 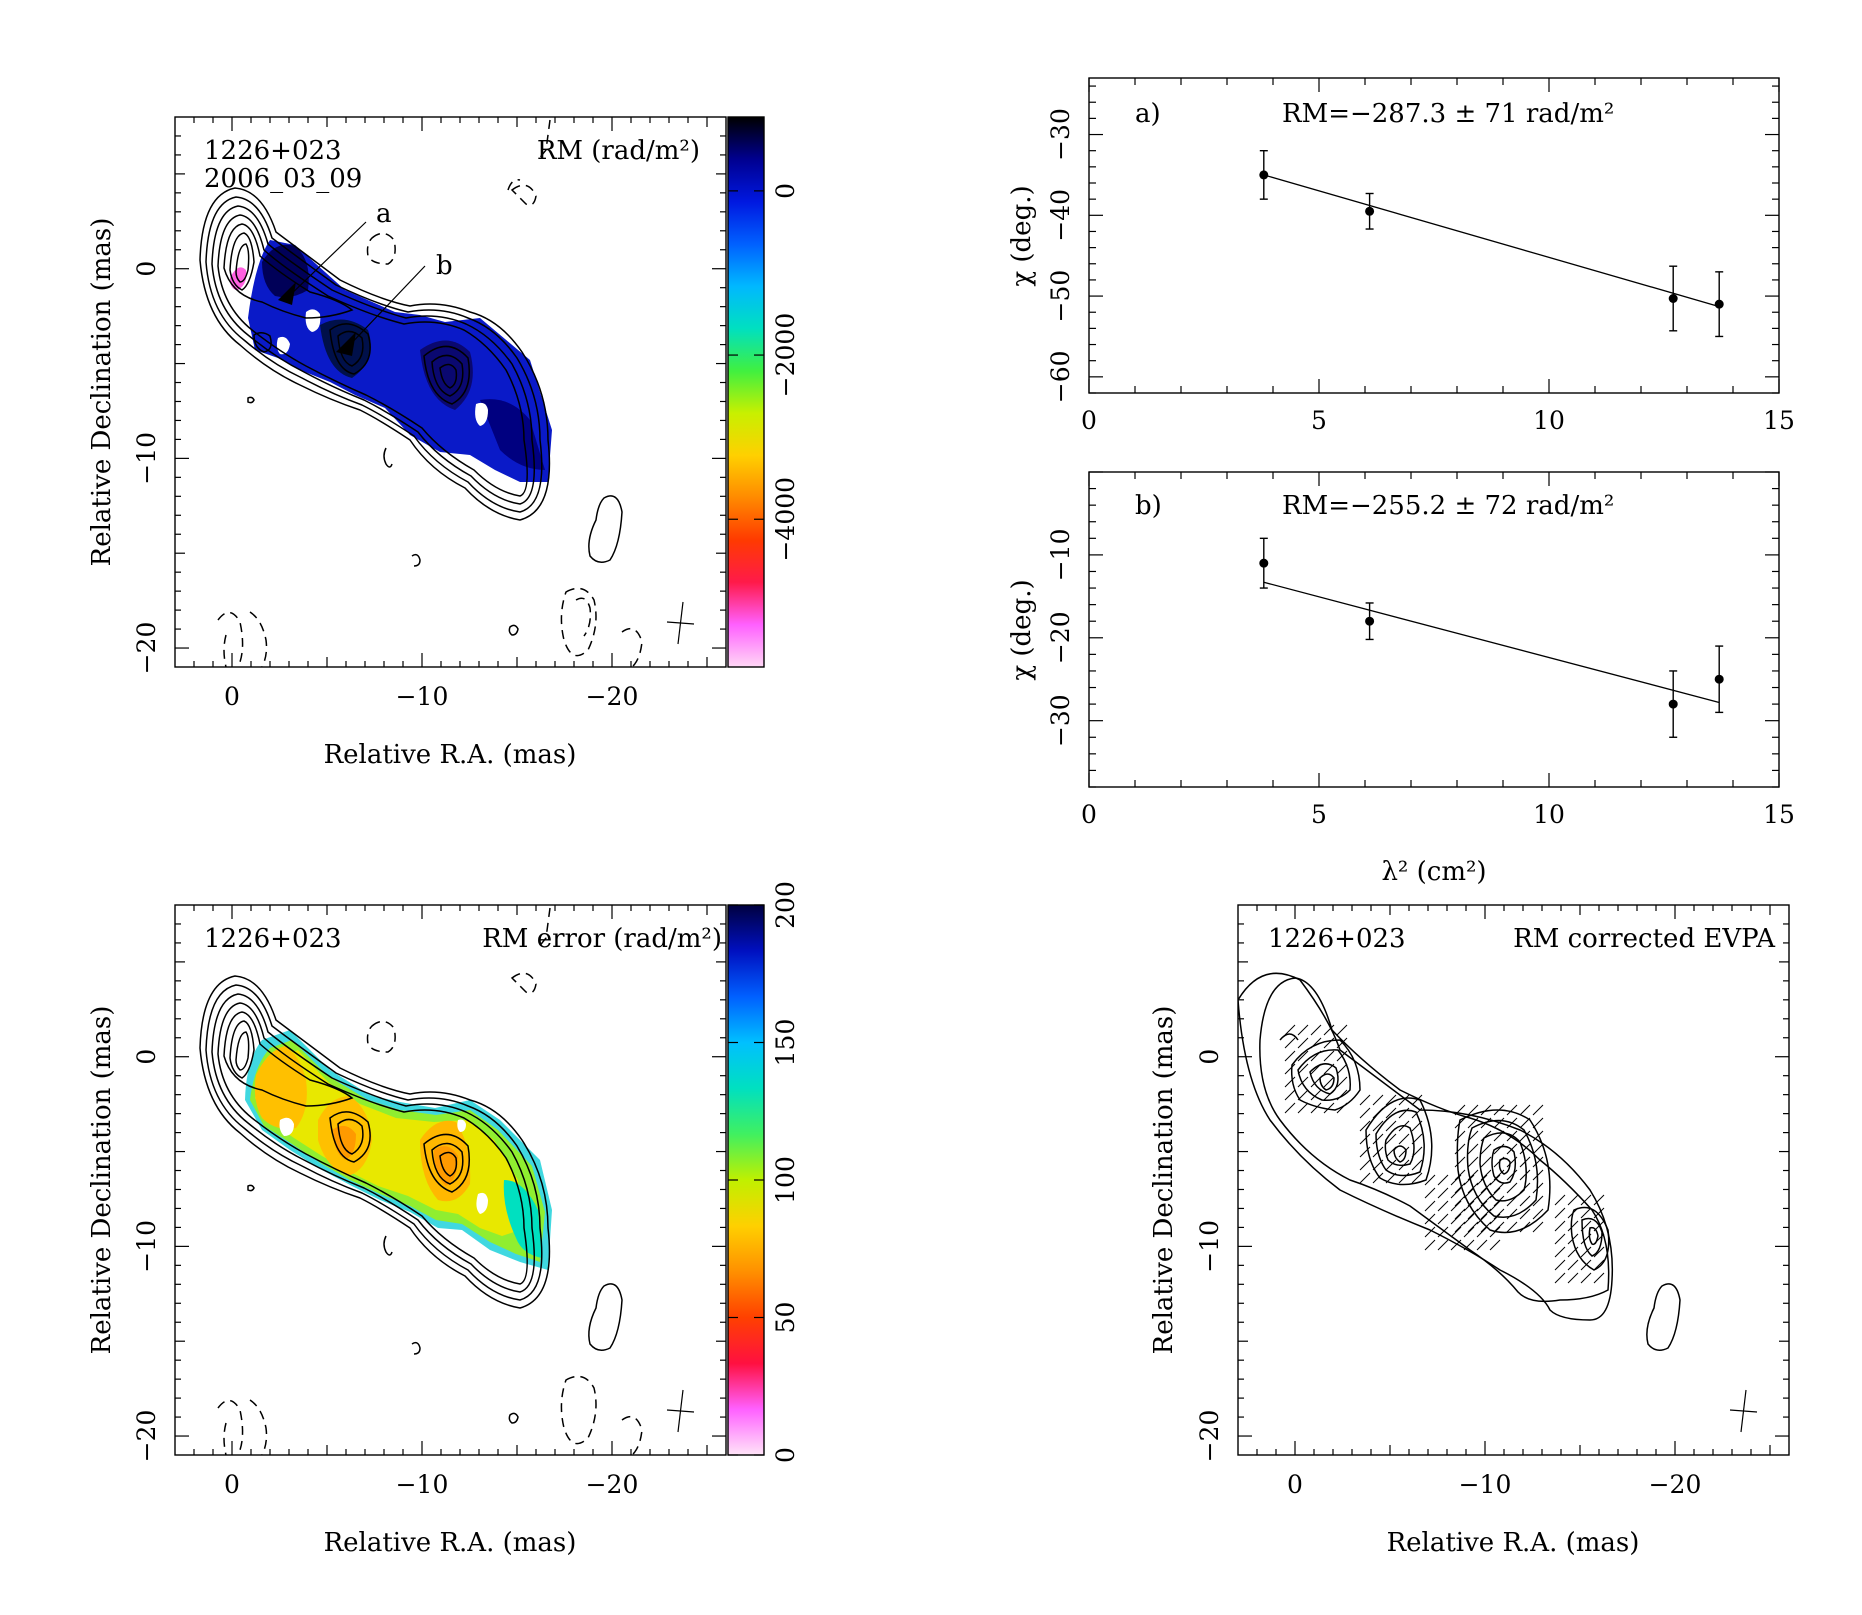 What do you see at coordinates (785, 1180) in the screenshot?
I see `colorbar-tick-label: 100` at bounding box center [785, 1180].